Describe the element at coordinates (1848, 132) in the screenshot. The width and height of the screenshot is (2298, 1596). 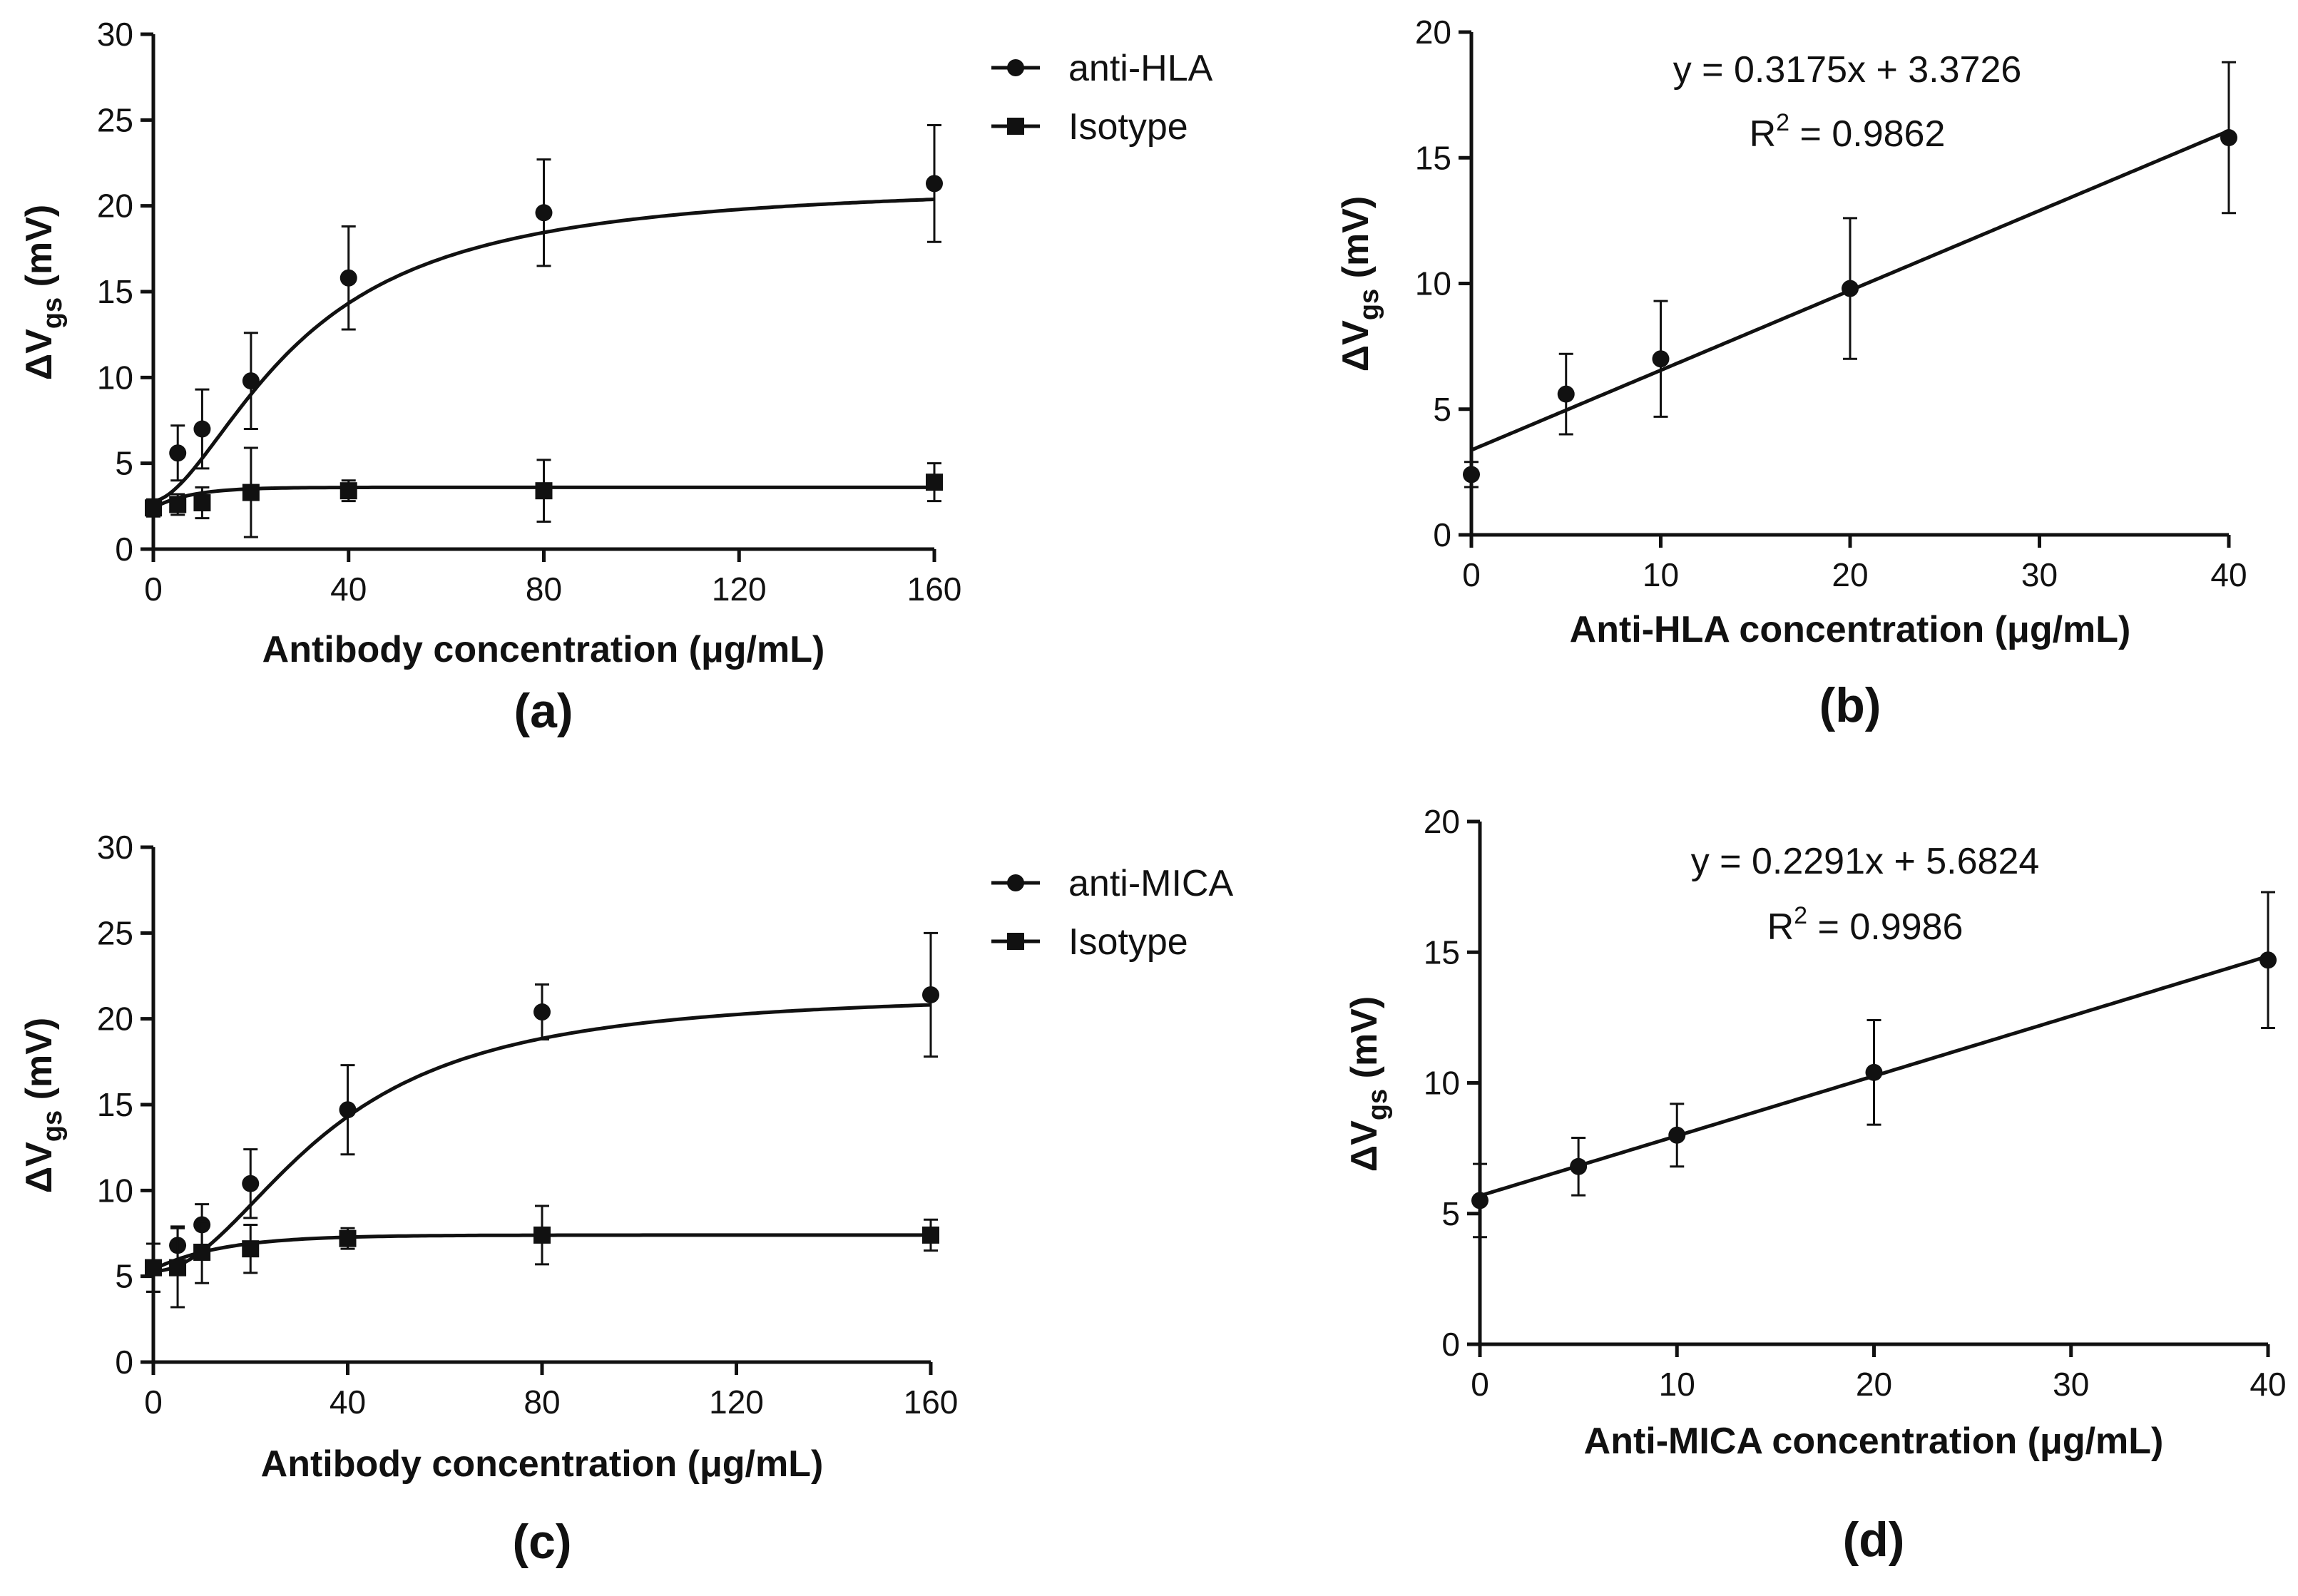
I see `r-squared: R2 = 0.9862` at that location.